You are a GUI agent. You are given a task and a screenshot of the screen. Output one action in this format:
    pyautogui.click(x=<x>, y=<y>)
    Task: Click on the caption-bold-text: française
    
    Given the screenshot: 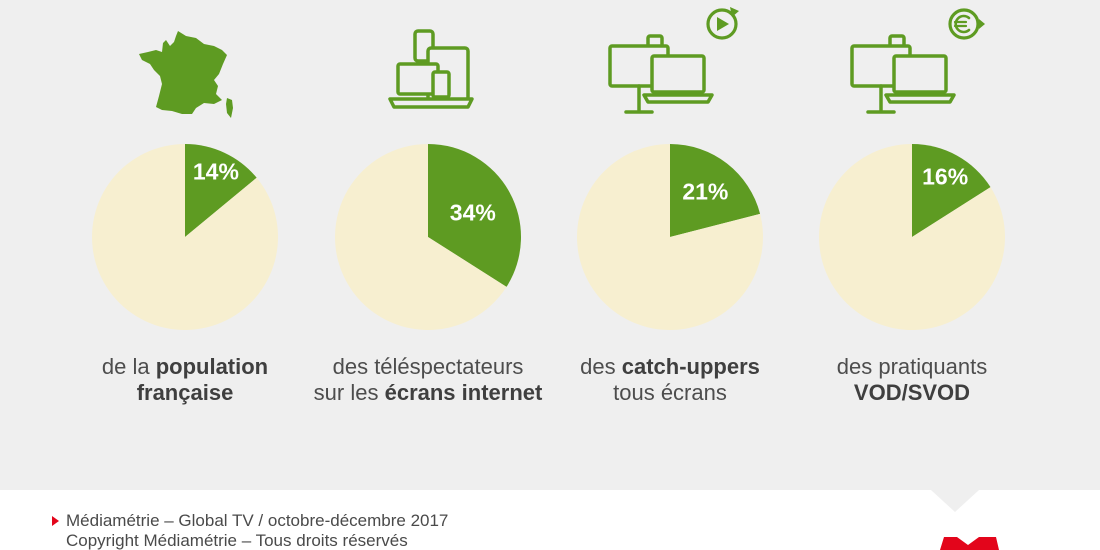 What is the action you would take?
    pyautogui.click(x=185, y=392)
    